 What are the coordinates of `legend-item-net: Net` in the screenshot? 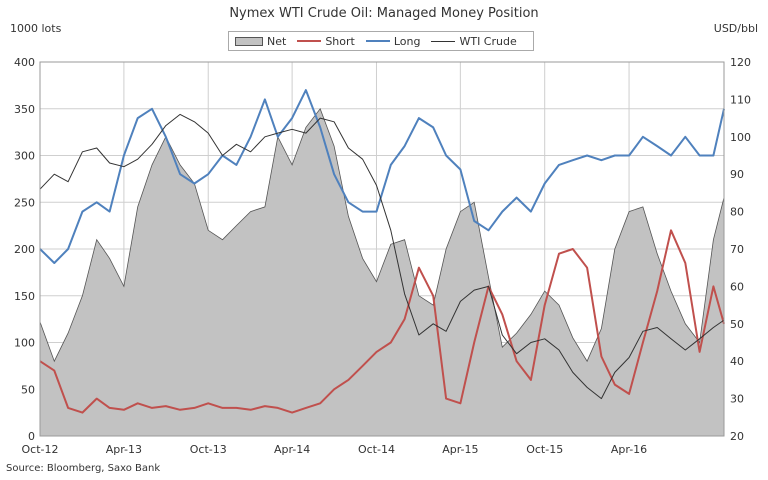 It's located at (260, 41).